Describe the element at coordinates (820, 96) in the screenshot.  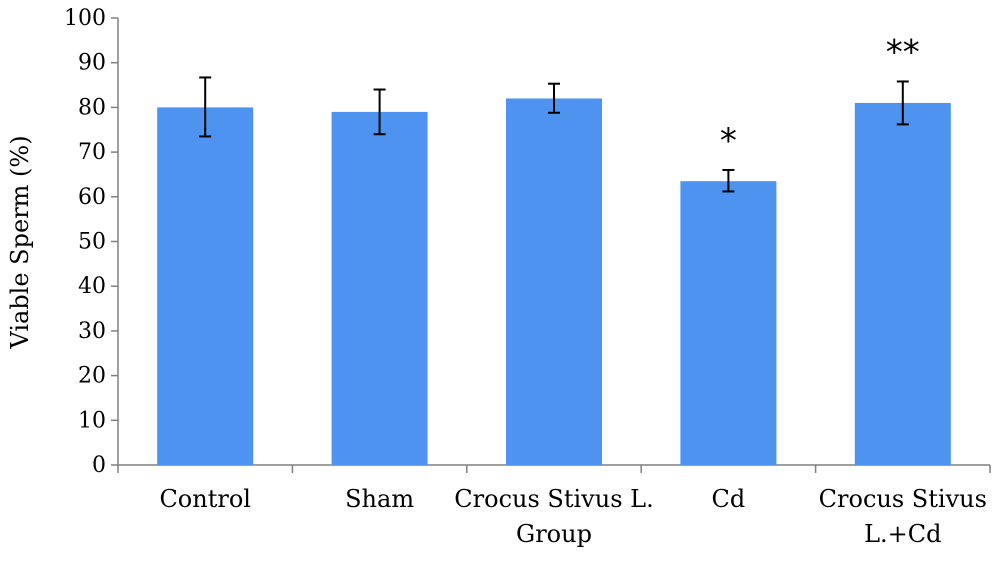
I see `significance-marks: ***` at that location.